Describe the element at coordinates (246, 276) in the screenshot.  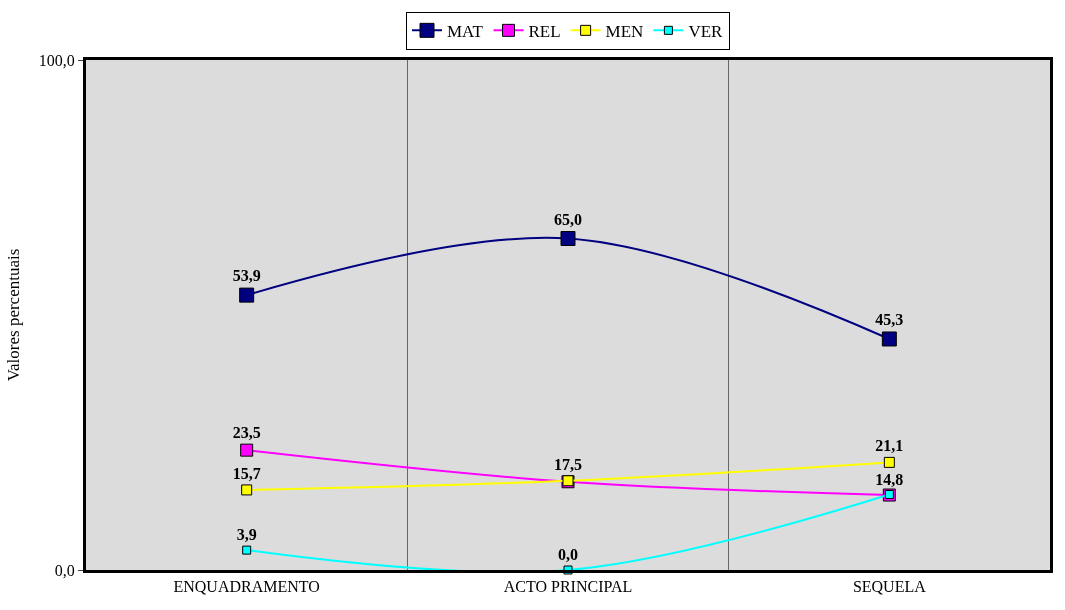
I see `data-label: 53,9` at that location.